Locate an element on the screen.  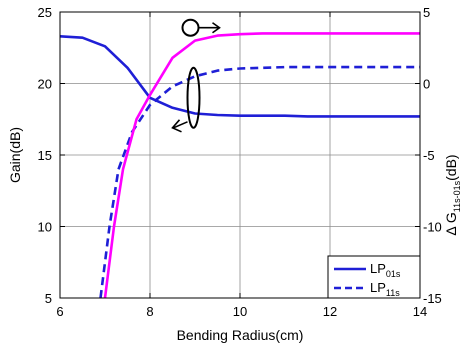
y-right-tick-label: 0 is located at coordinates (426, 84).